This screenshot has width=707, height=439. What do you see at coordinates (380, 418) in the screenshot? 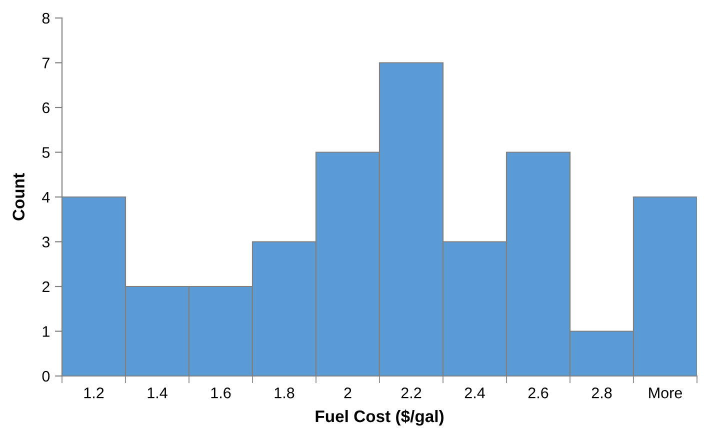
I see `x-axis-title: Fuel Cost ($/gal)` at bounding box center [380, 418].